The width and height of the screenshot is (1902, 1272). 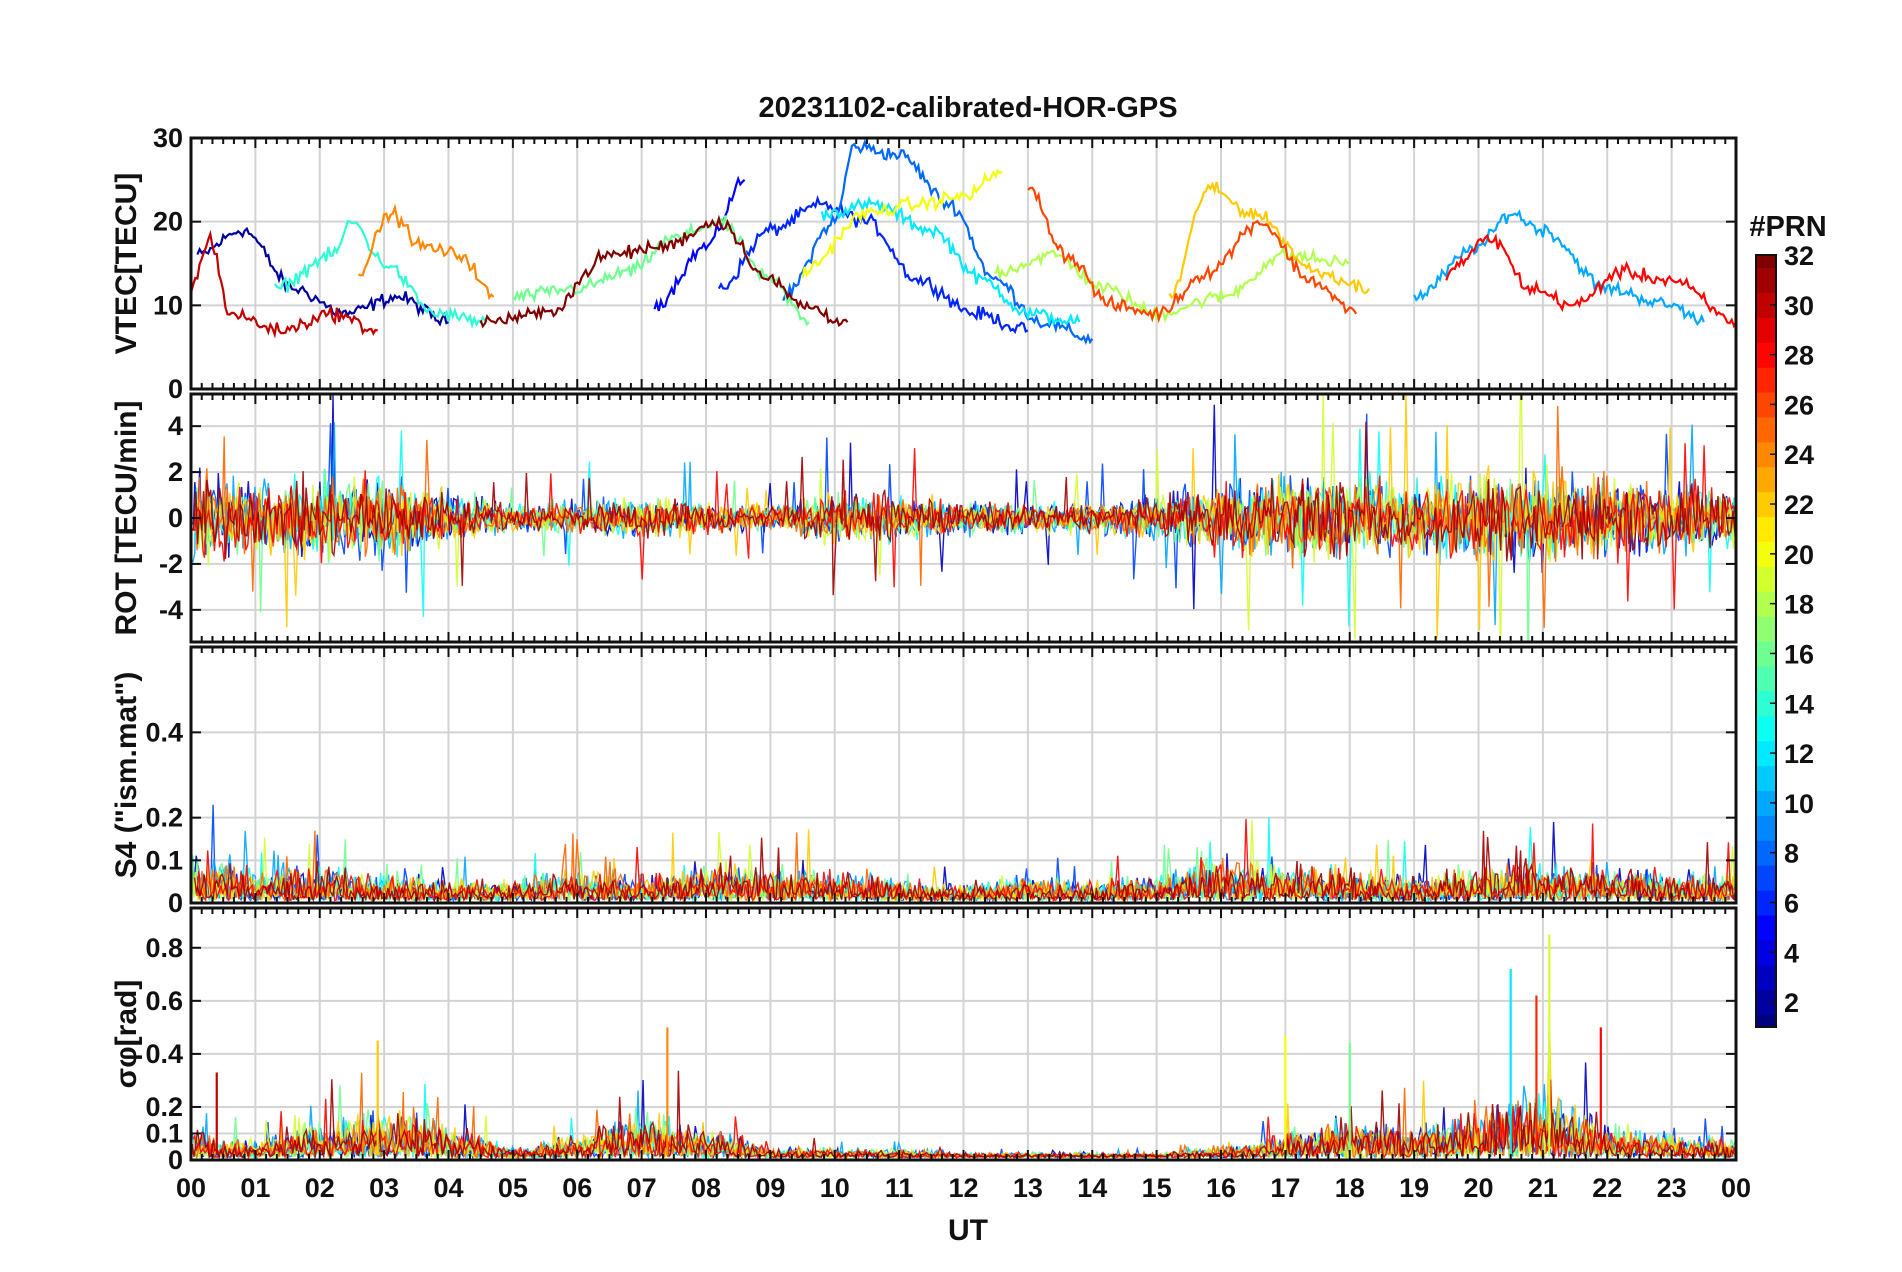 What do you see at coordinates (175, 472) in the screenshot?
I see `y-tick-label: 2` at bounding box center [175, 472].